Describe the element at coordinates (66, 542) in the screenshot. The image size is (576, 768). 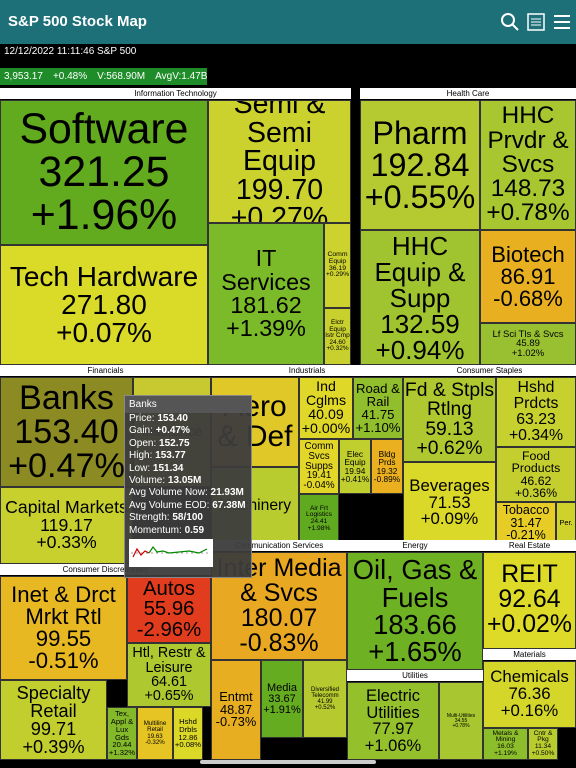
I see `tile-change: +0.33%` at that location.